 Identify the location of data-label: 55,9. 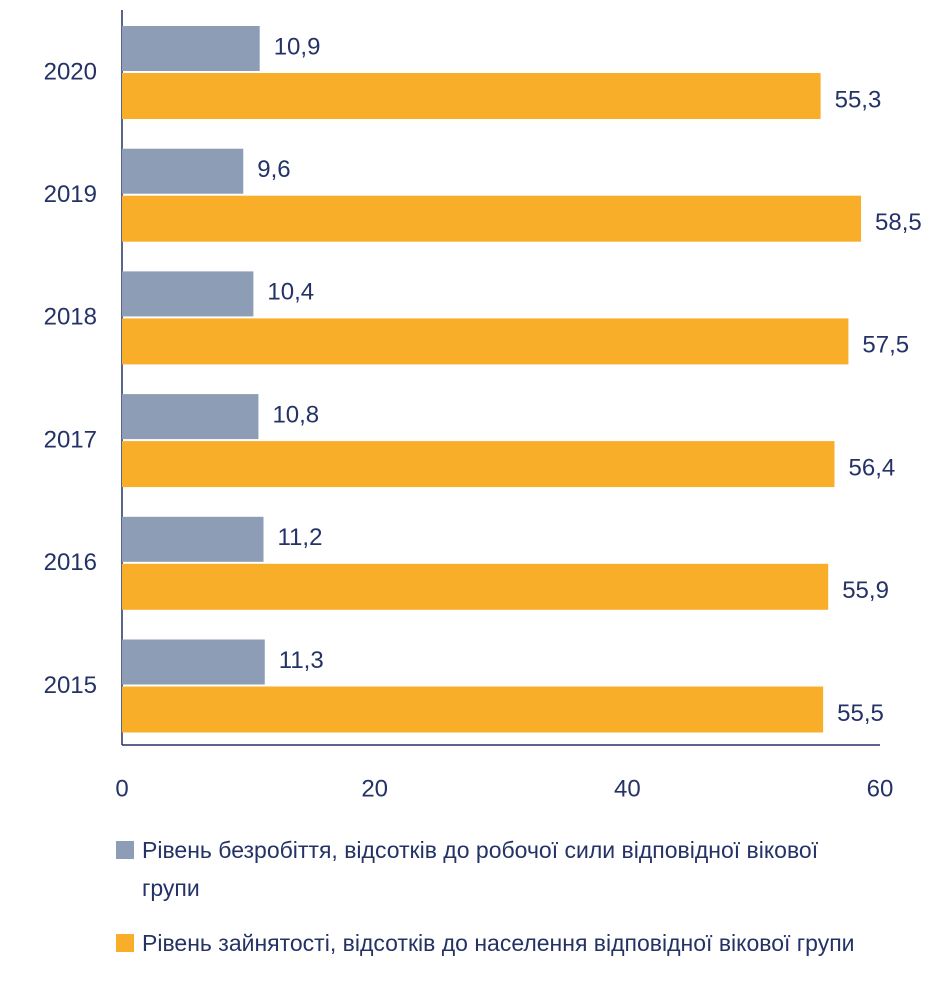
(865, 590).